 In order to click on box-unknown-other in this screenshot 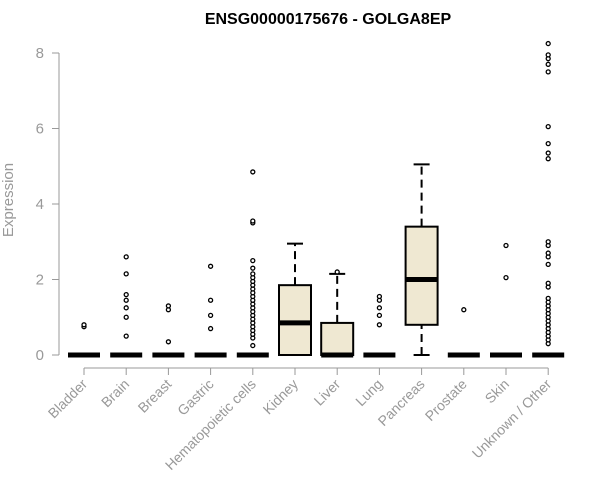, I will do `click(548, 199)`.